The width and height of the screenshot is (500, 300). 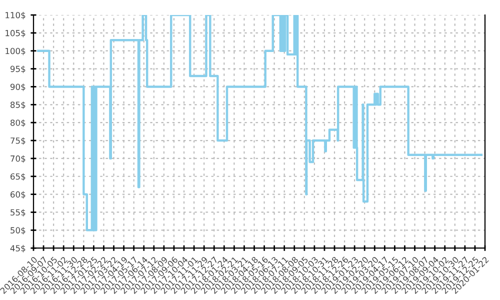 I want to click on y-tick-label: 45$, so click(x=18, y=248).